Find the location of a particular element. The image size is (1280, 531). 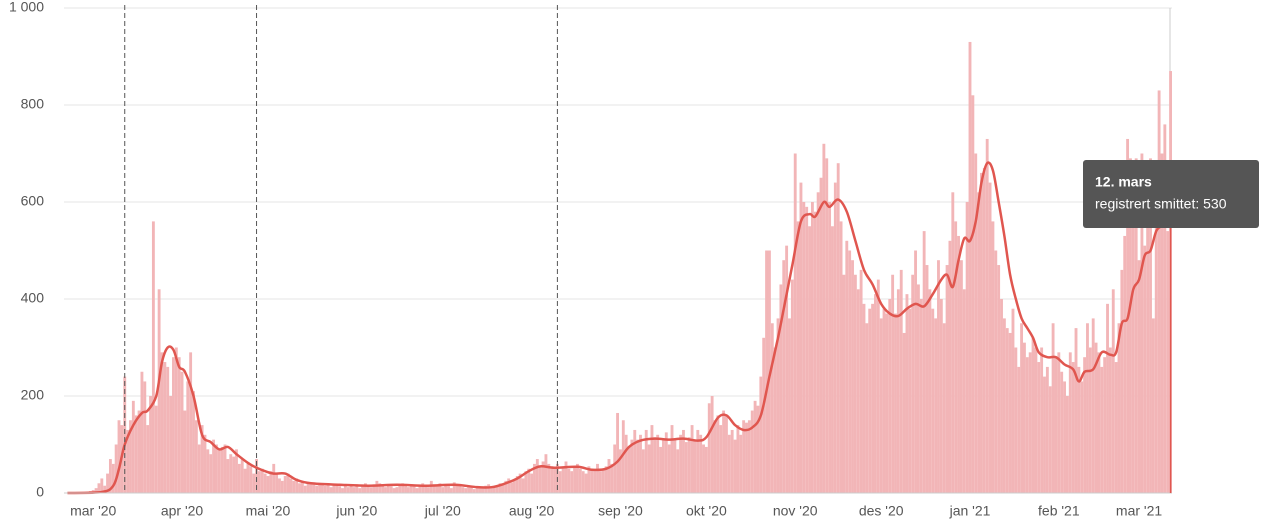

y-tick-label: 400 is located at coordinates (33, 298).